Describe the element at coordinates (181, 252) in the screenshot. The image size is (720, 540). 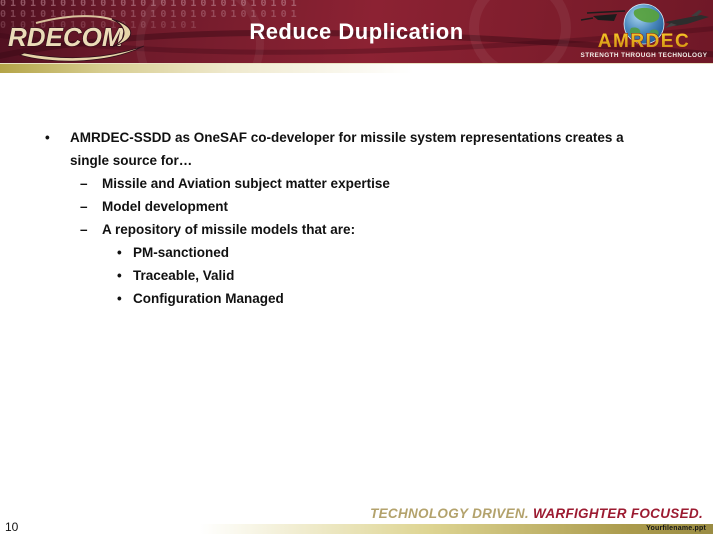
I see `bullet-text: PM-sanctioned` at that location.